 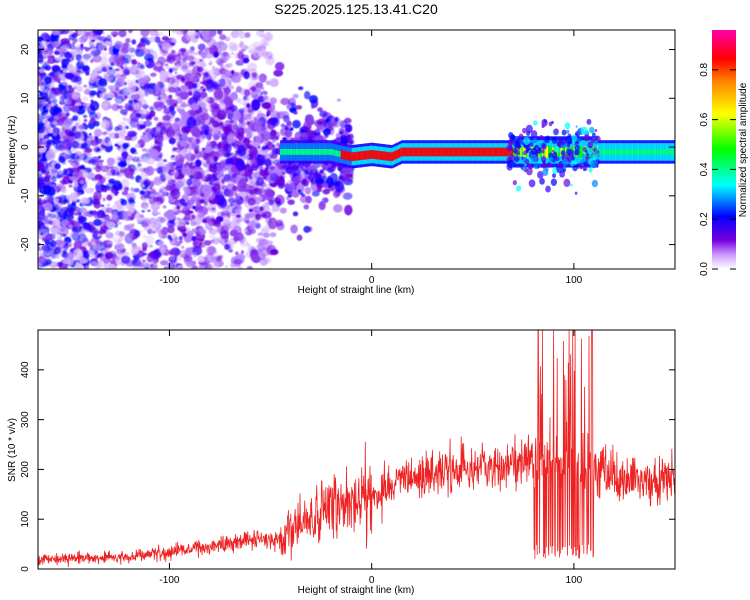 I want to click on spectrogram-ytick-label: -20, so click(x=25, y=244).